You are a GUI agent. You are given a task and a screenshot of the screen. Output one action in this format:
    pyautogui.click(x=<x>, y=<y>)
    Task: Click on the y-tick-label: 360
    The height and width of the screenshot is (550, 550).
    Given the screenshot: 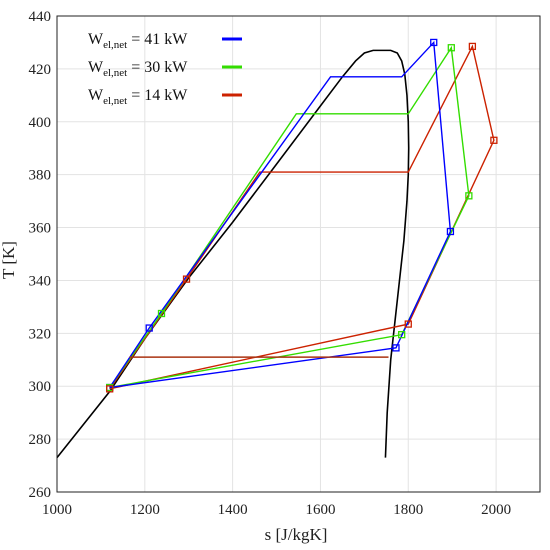 What is the action you would take?
    pyautogui.click(x=40, y=229)
    